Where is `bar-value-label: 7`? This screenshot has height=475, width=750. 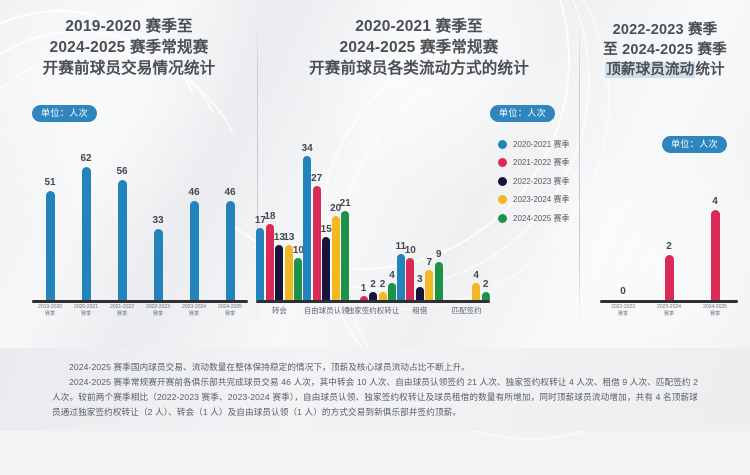
bar-value-label: 7 is located at coordinates (429, 263).